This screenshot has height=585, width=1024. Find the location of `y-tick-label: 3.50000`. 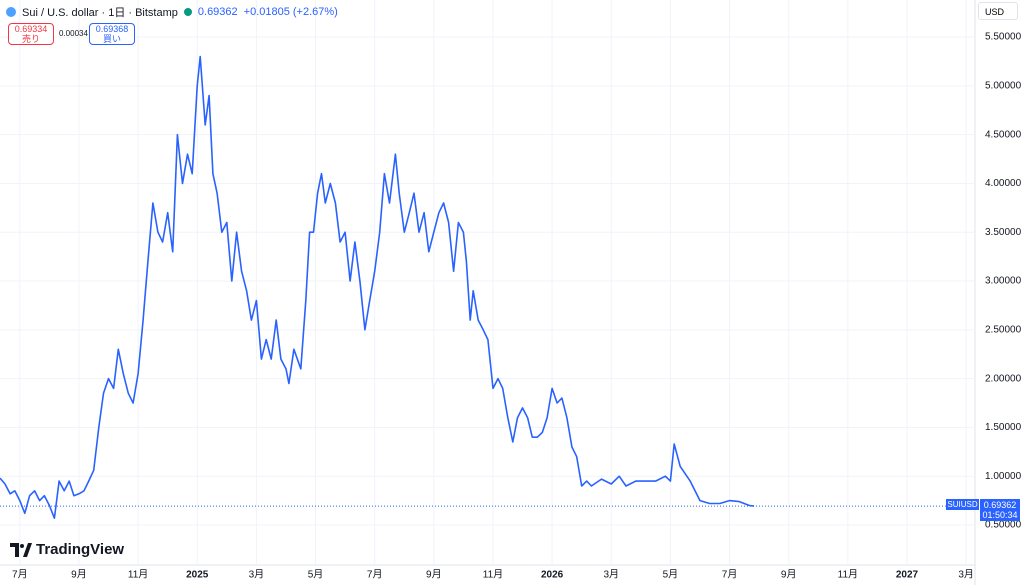

y-tick-label: 3.50000 is located at coordinates (1003, 232).